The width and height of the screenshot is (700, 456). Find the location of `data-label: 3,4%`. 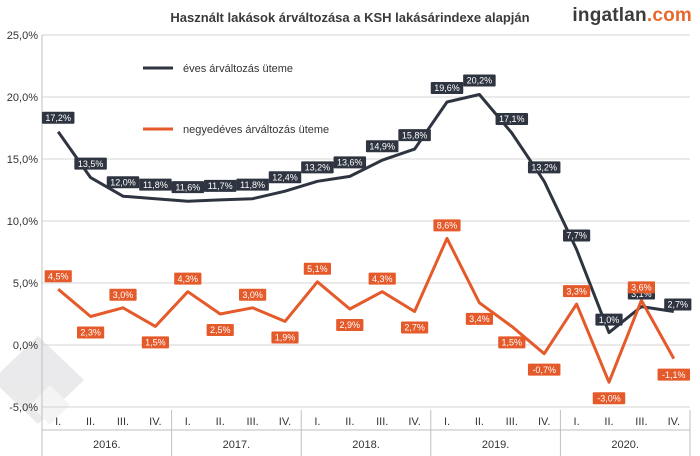

data-label: 3,4% is located at coordinates (479, 319).